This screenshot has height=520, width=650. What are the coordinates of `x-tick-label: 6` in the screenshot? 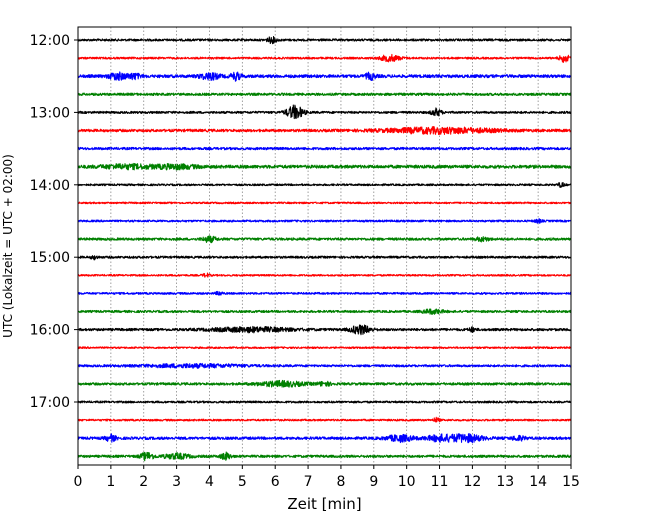 It's located at (275, 482).